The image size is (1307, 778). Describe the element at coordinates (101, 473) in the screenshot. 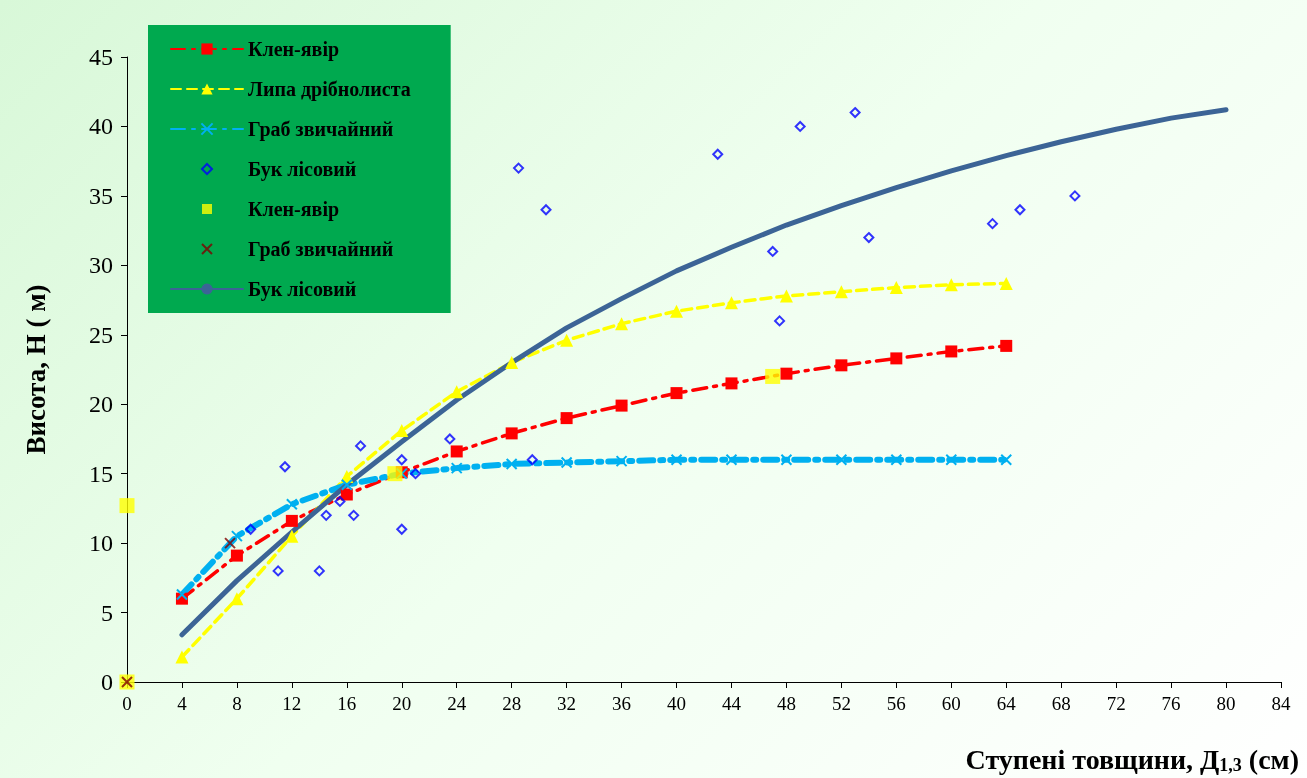

I see `y-tick-label: 15` at that location.